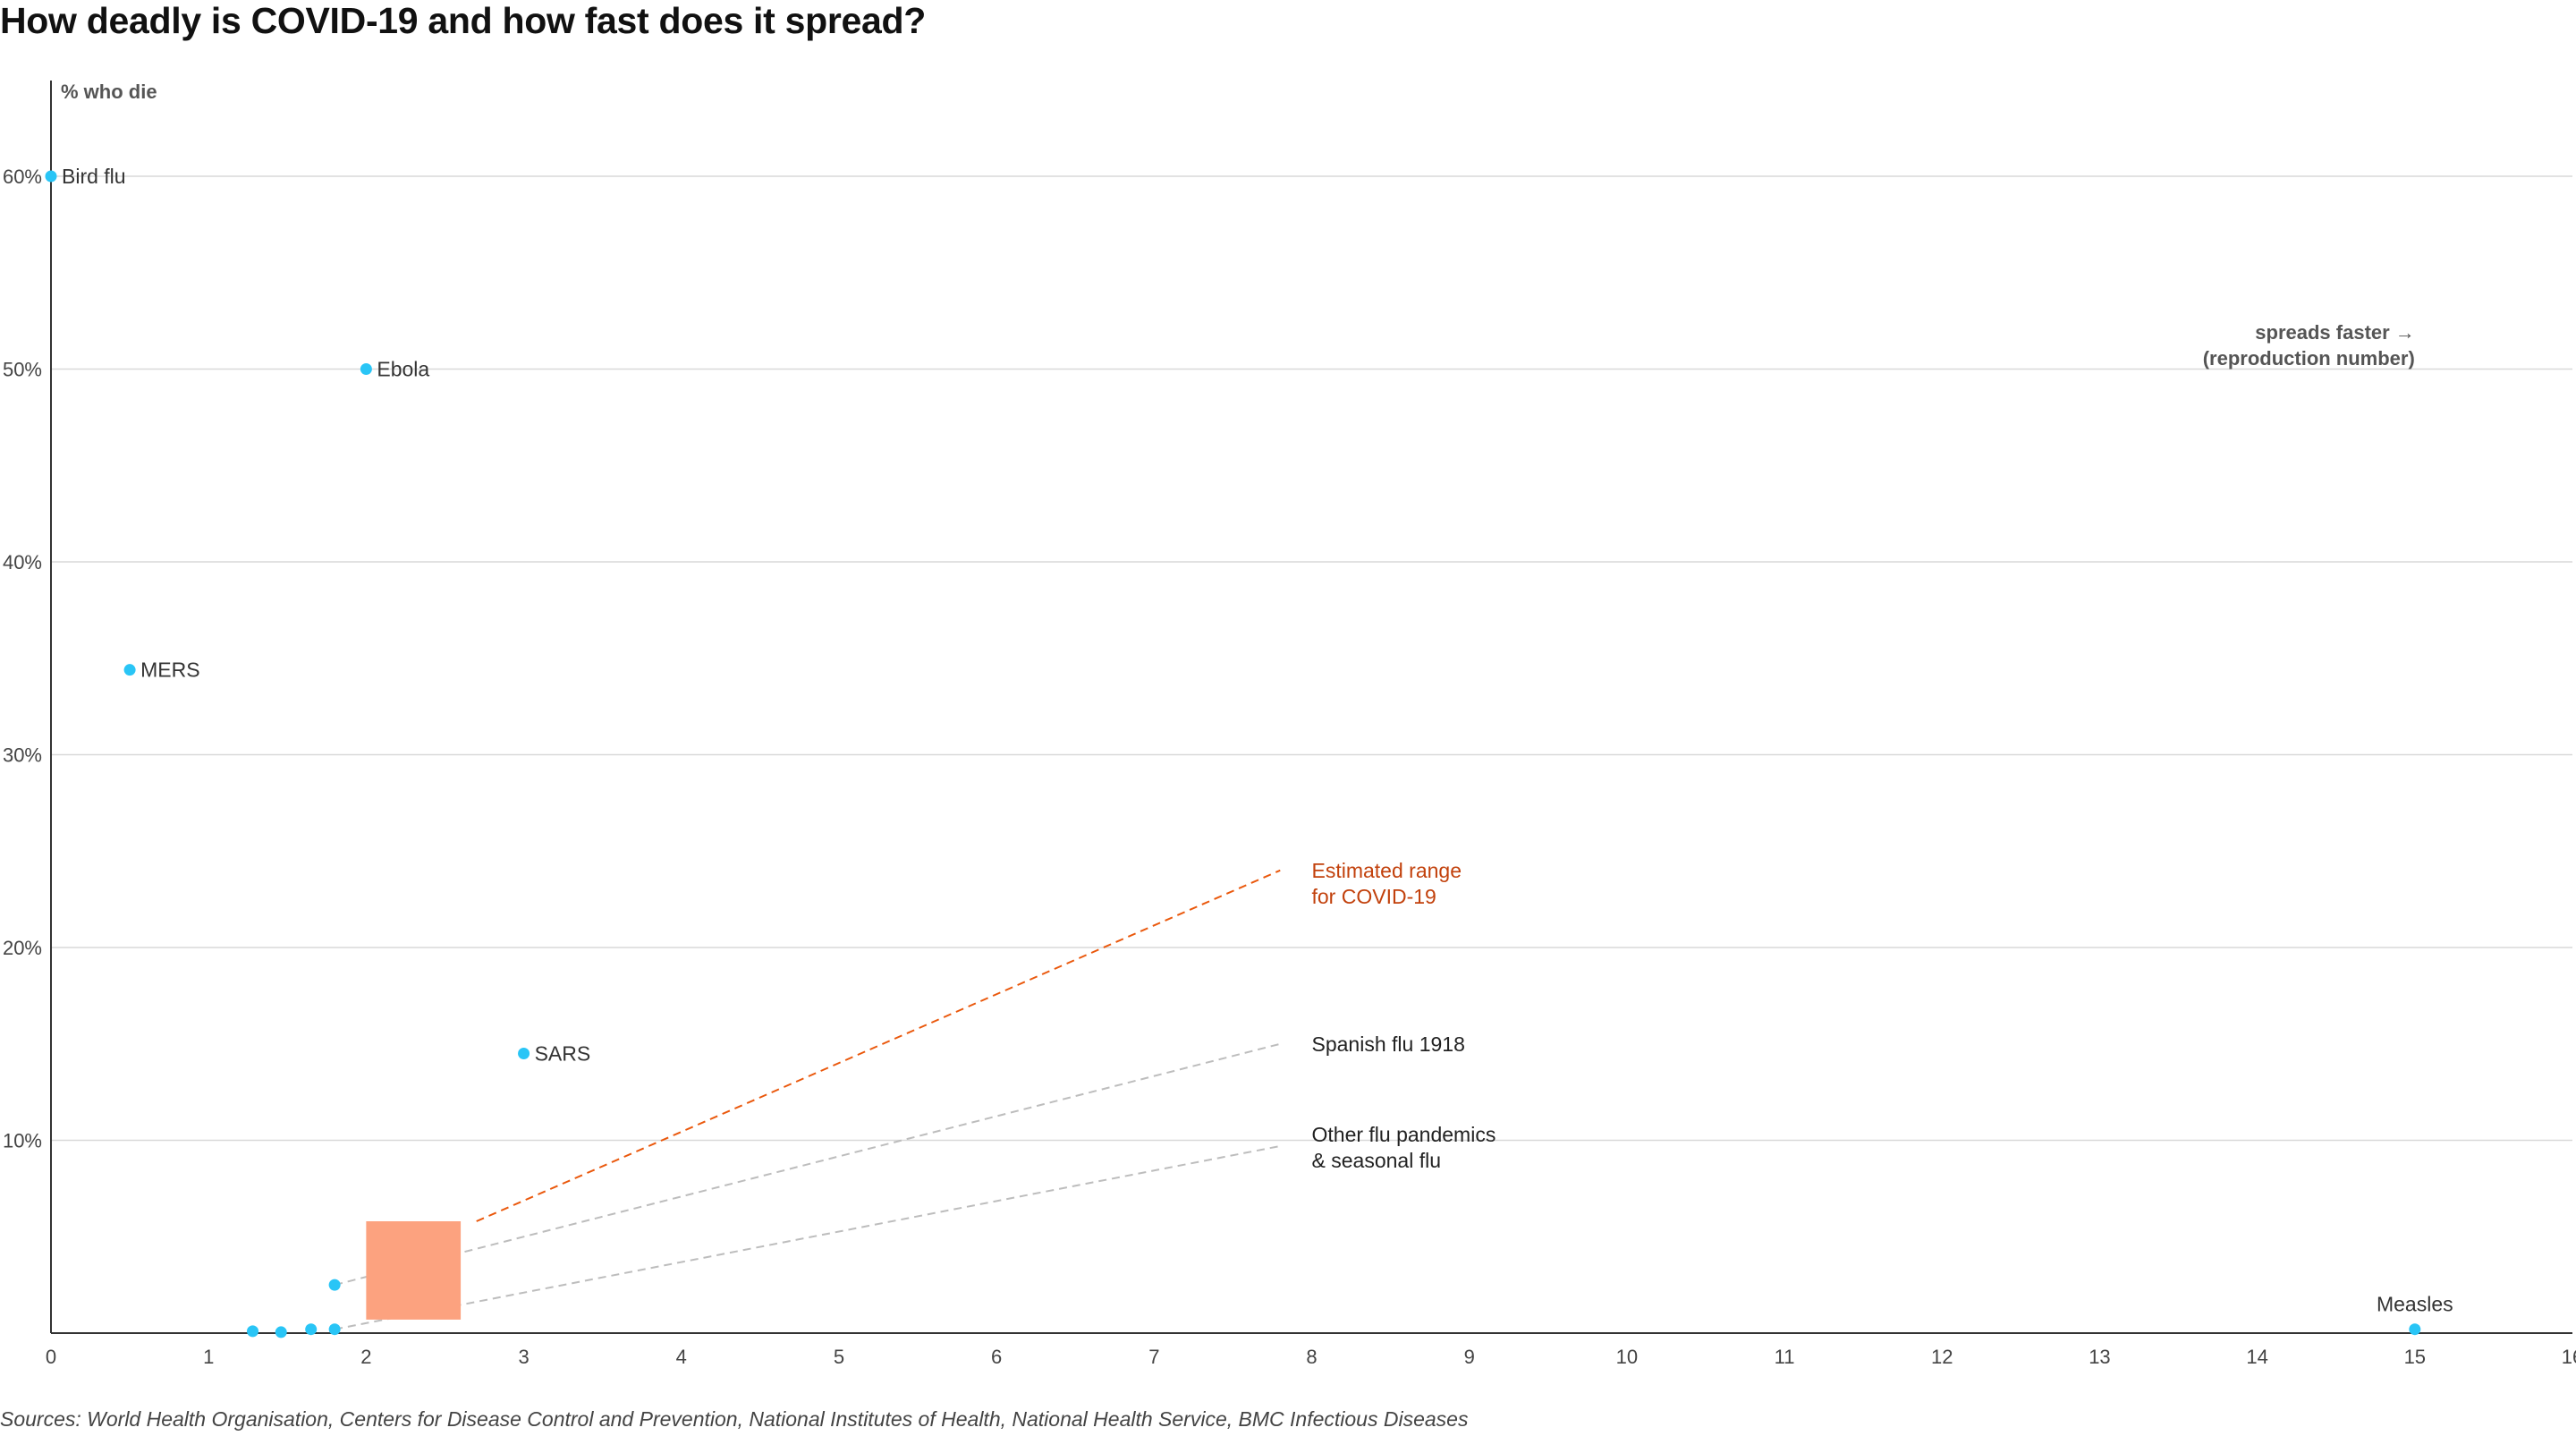 This screenshot has height=1436, width=2576. I want to click on covid-range-layer, so click(414, 1270).